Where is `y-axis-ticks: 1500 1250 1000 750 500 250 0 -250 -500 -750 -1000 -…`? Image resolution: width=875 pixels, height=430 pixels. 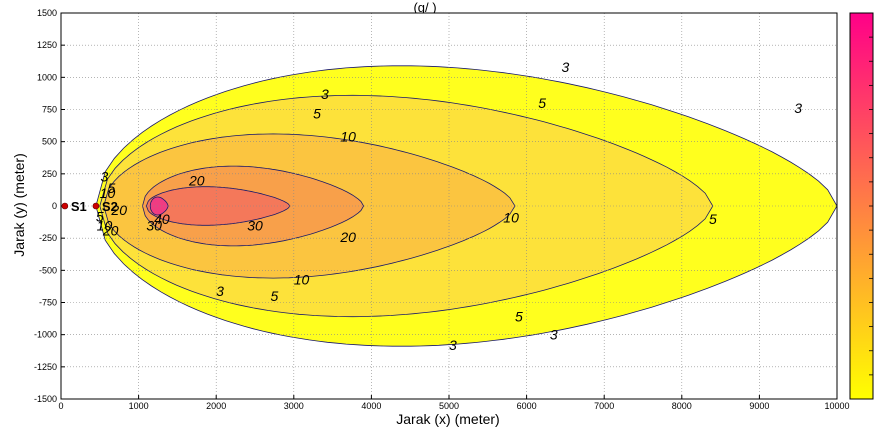
y-axis-ticks: 1500 1250 1000 750 500 250 0 -250 -500 -750 -1000 -… is located at coordinates (49, 206).